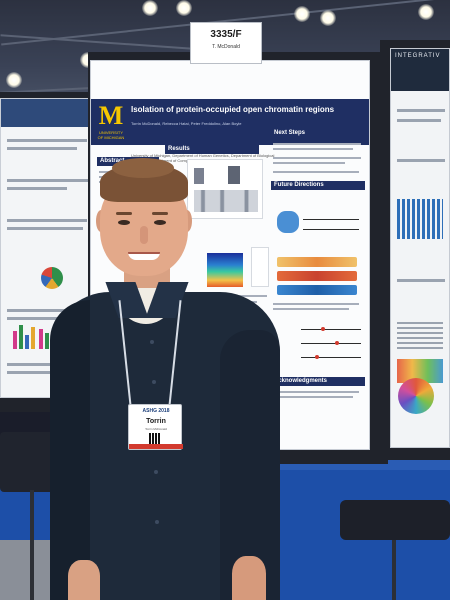 The image size is (450, 600). I want to click on hand-left, so click(84, 580).